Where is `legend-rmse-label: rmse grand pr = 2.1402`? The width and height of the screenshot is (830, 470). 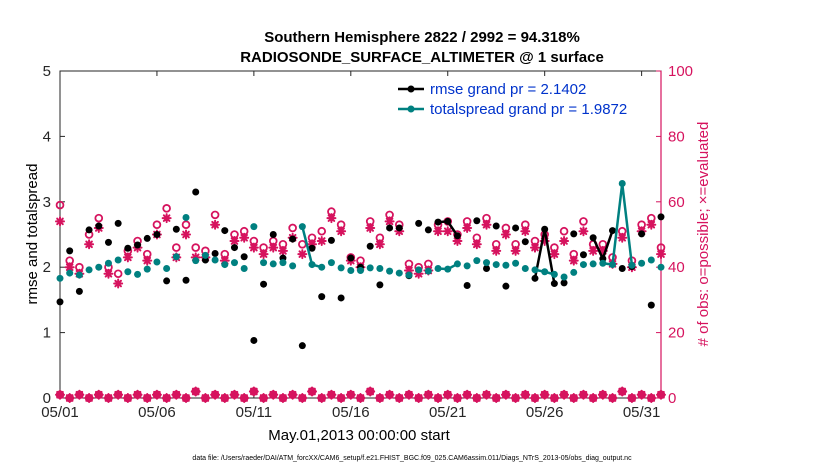
legend-rmse-label: rmse grand pr = 2.1402 is located at coordinates (508, 89).